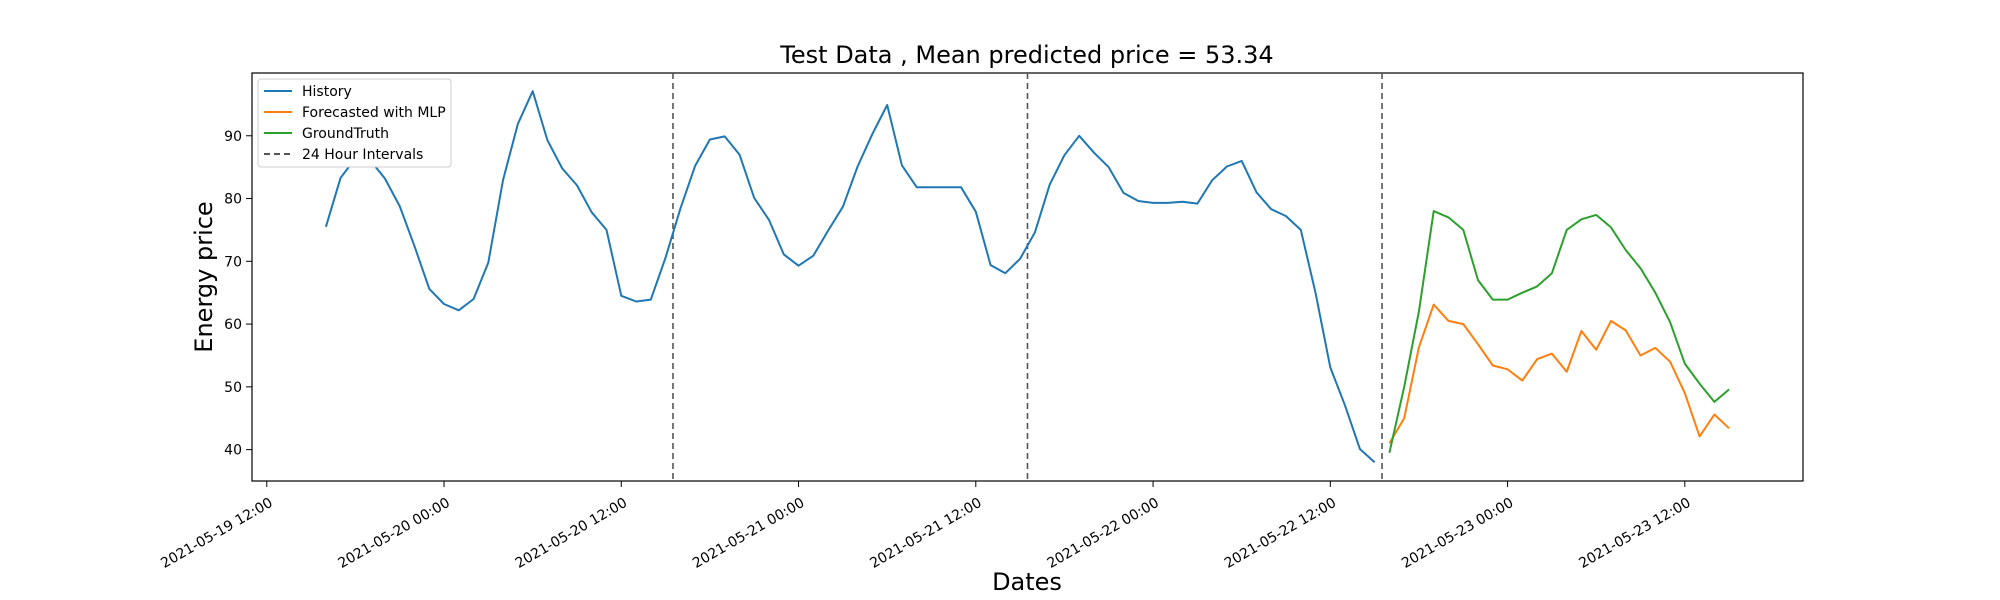 The height and width of the screenshot is (600, 2000). What do you see at coordinates (345, 134) in the screenshot?
I see `legend-label: GroundTruth` at bounding box center [345, 134].